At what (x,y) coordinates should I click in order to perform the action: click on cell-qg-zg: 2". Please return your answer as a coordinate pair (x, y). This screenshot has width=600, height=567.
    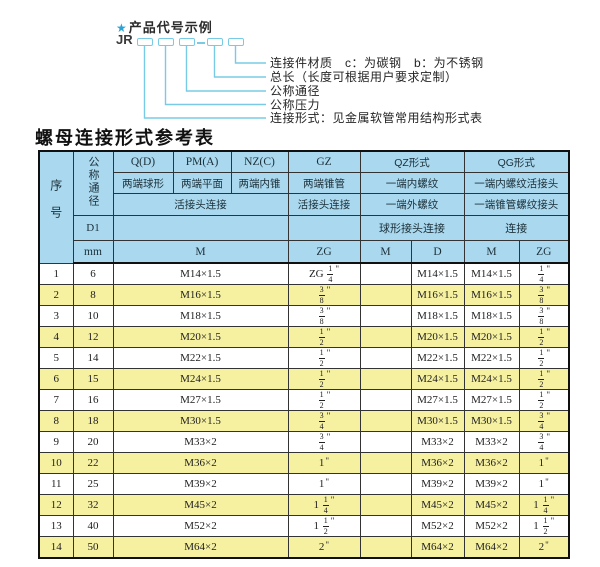
    Looking at the image, I should click on (544, 547).